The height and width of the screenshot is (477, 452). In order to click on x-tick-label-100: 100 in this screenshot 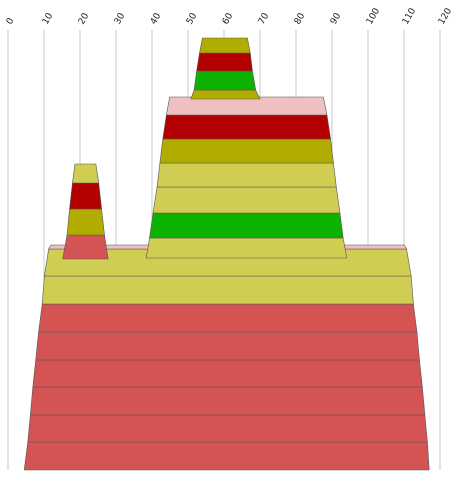, I will do `click(373, 16)`.